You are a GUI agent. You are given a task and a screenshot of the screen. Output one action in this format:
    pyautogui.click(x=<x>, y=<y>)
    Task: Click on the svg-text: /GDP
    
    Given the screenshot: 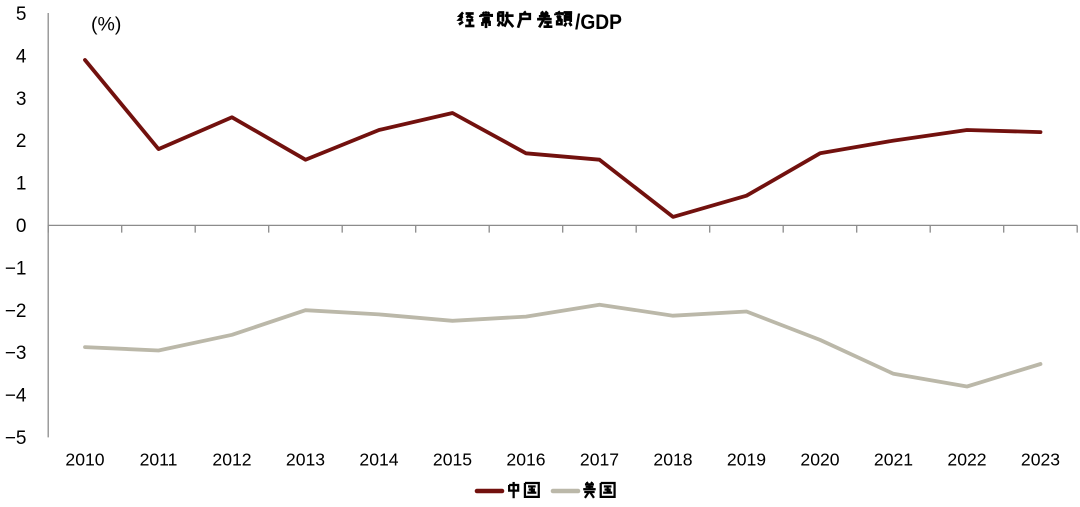 What is the action you would take?
    pyautogui.click(x=598, y=22)
    